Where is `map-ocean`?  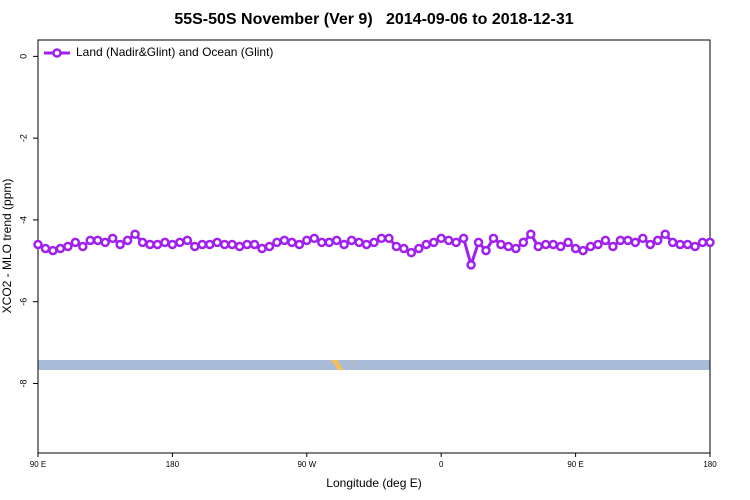
map-ocean is located at coordinates (374, 365).